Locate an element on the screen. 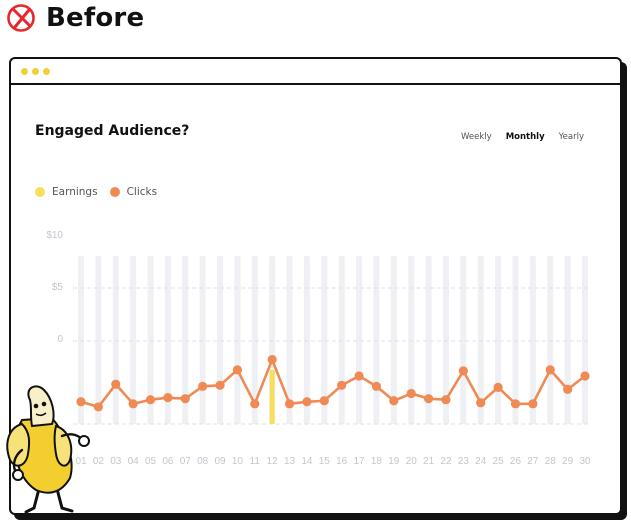 This screenshot has height=524, width=631. x-tick-label: 13 is located at coordinates (290, 461).